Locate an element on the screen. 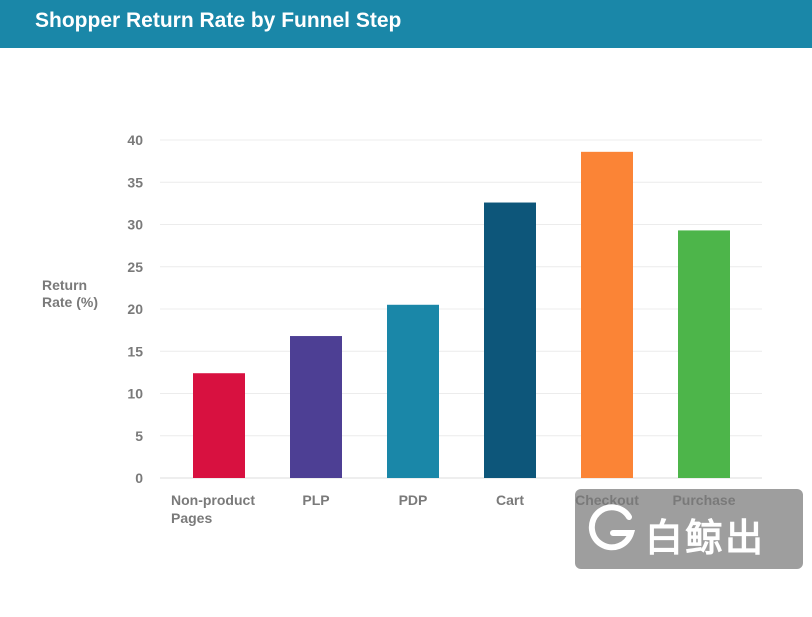 The image size is (812, 617). y-tick-label: 35 is located at coordinates (135, 182).